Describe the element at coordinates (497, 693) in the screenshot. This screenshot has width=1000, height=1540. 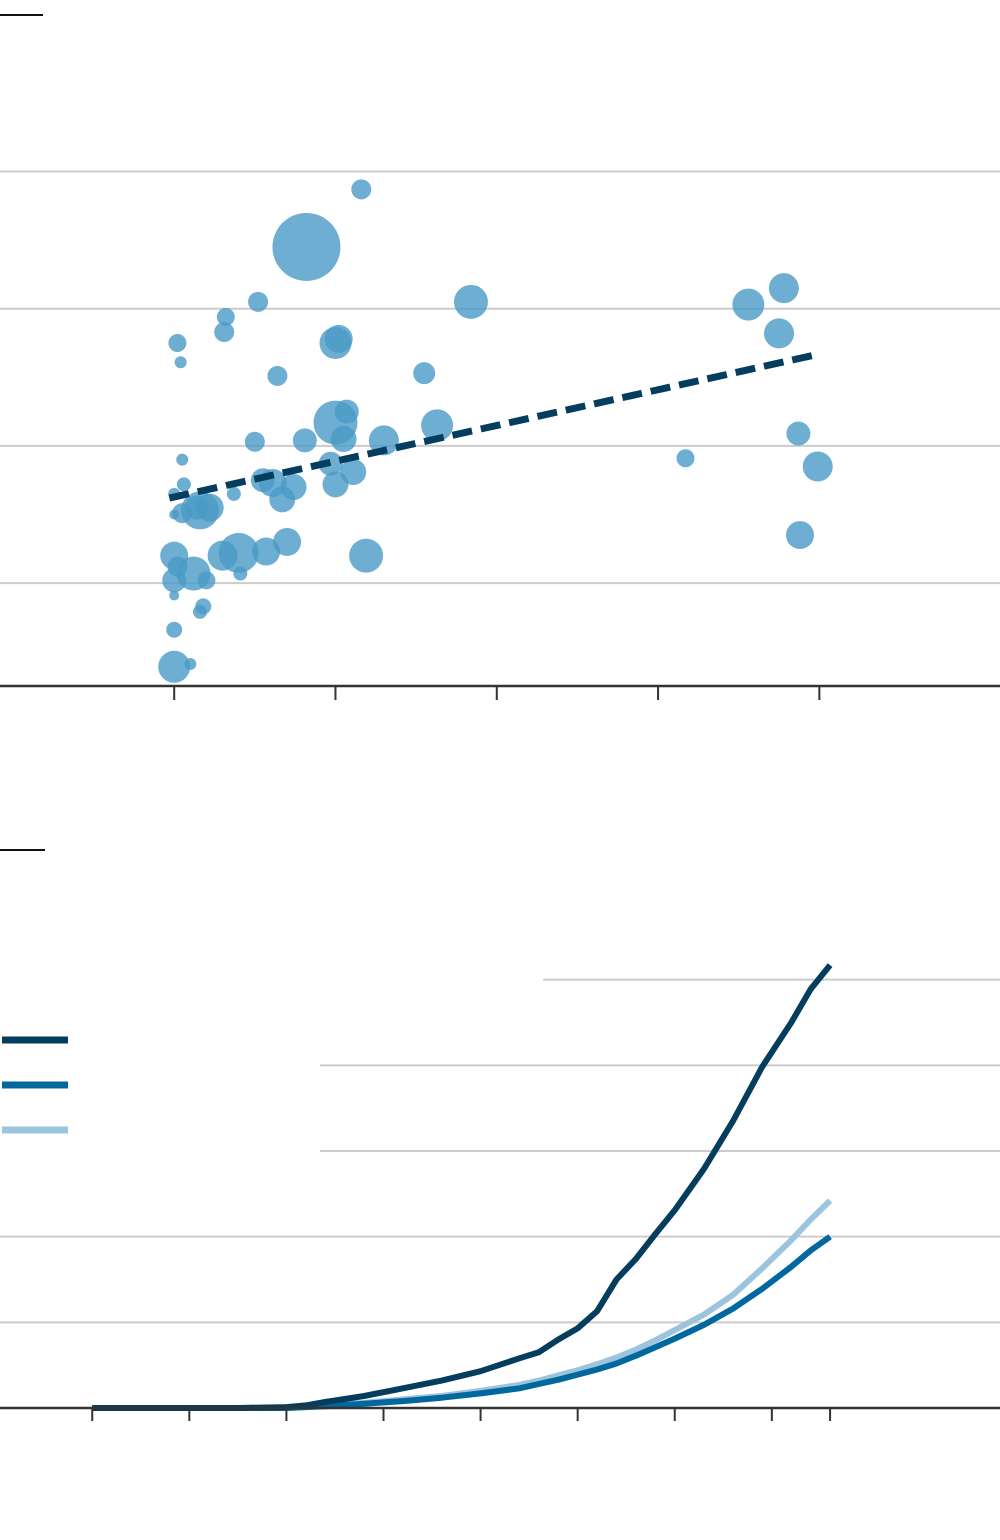
I see `top-chart-x-ticks` at that location.